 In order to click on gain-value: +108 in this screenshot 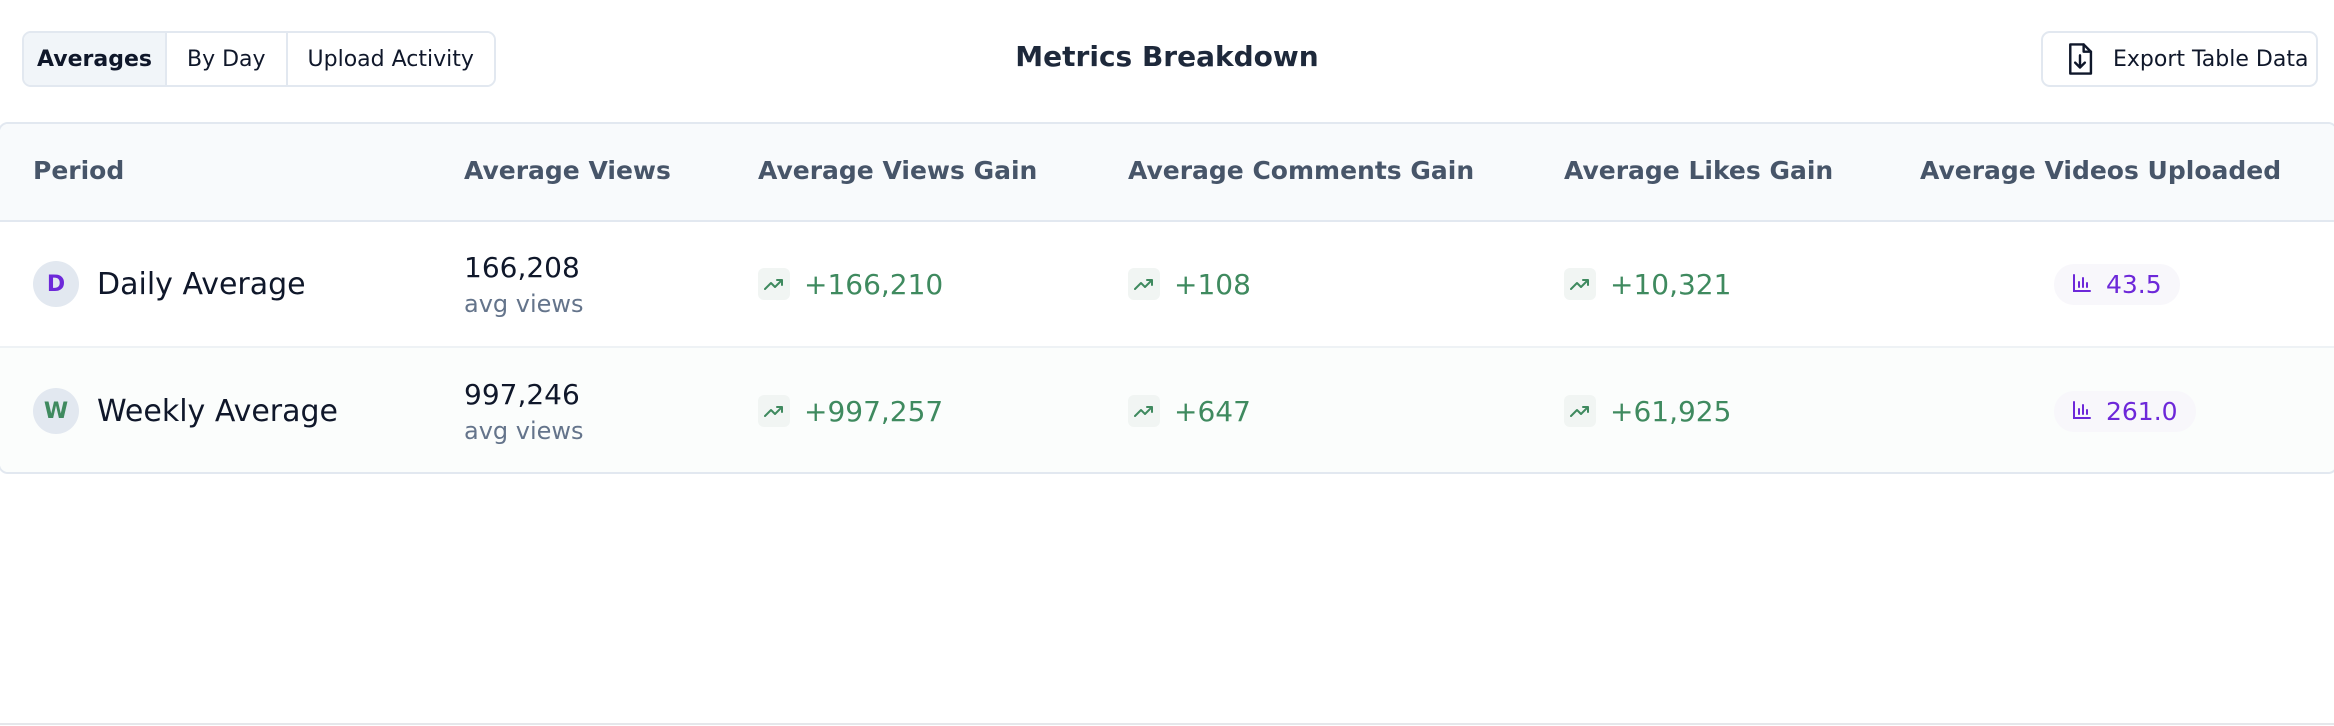, I will do `click(1212, 284)`.